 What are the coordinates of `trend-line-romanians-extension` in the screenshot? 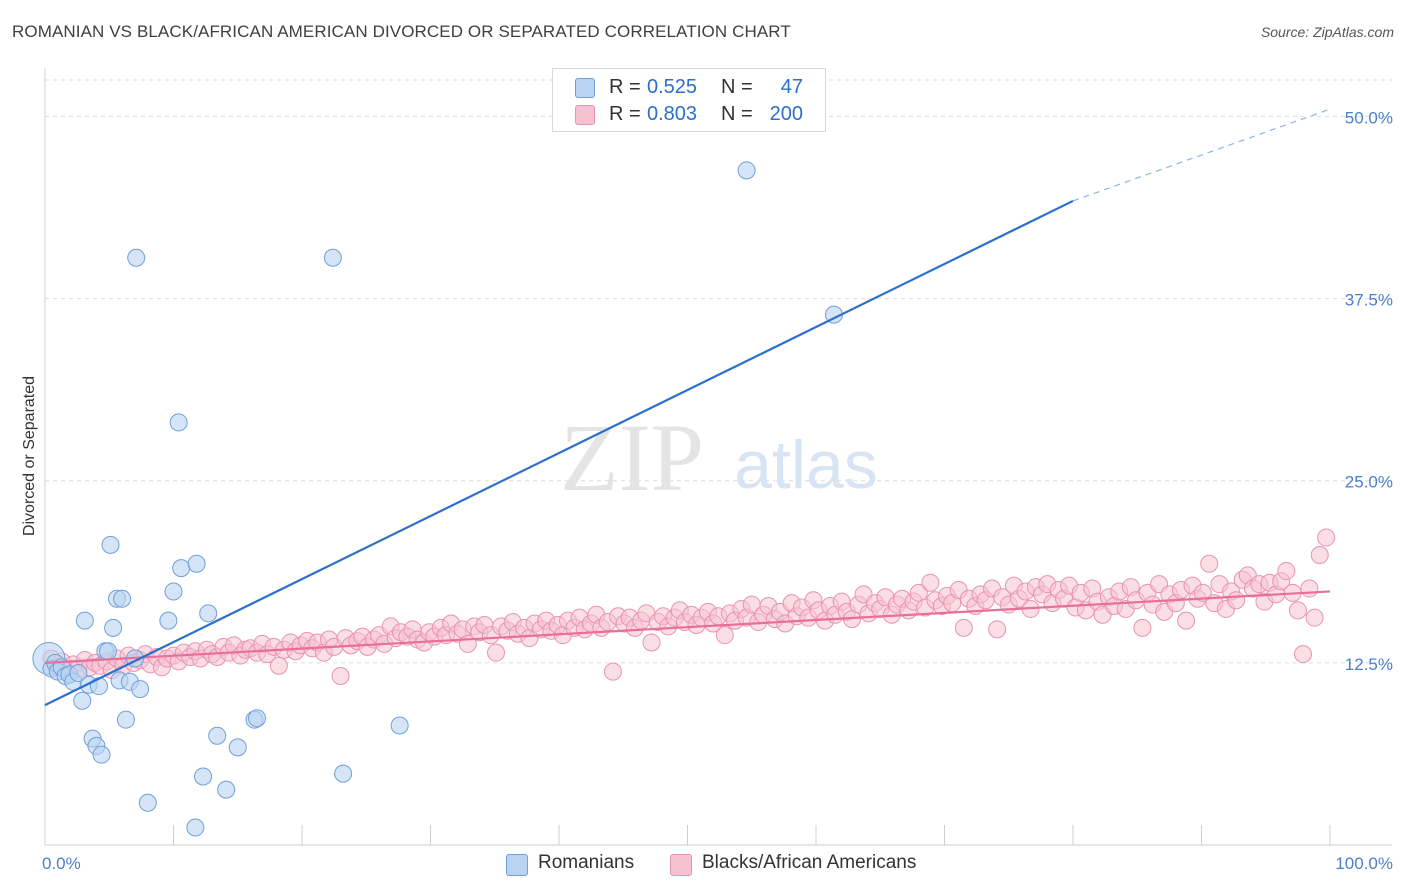 It's located at (1201, 155).